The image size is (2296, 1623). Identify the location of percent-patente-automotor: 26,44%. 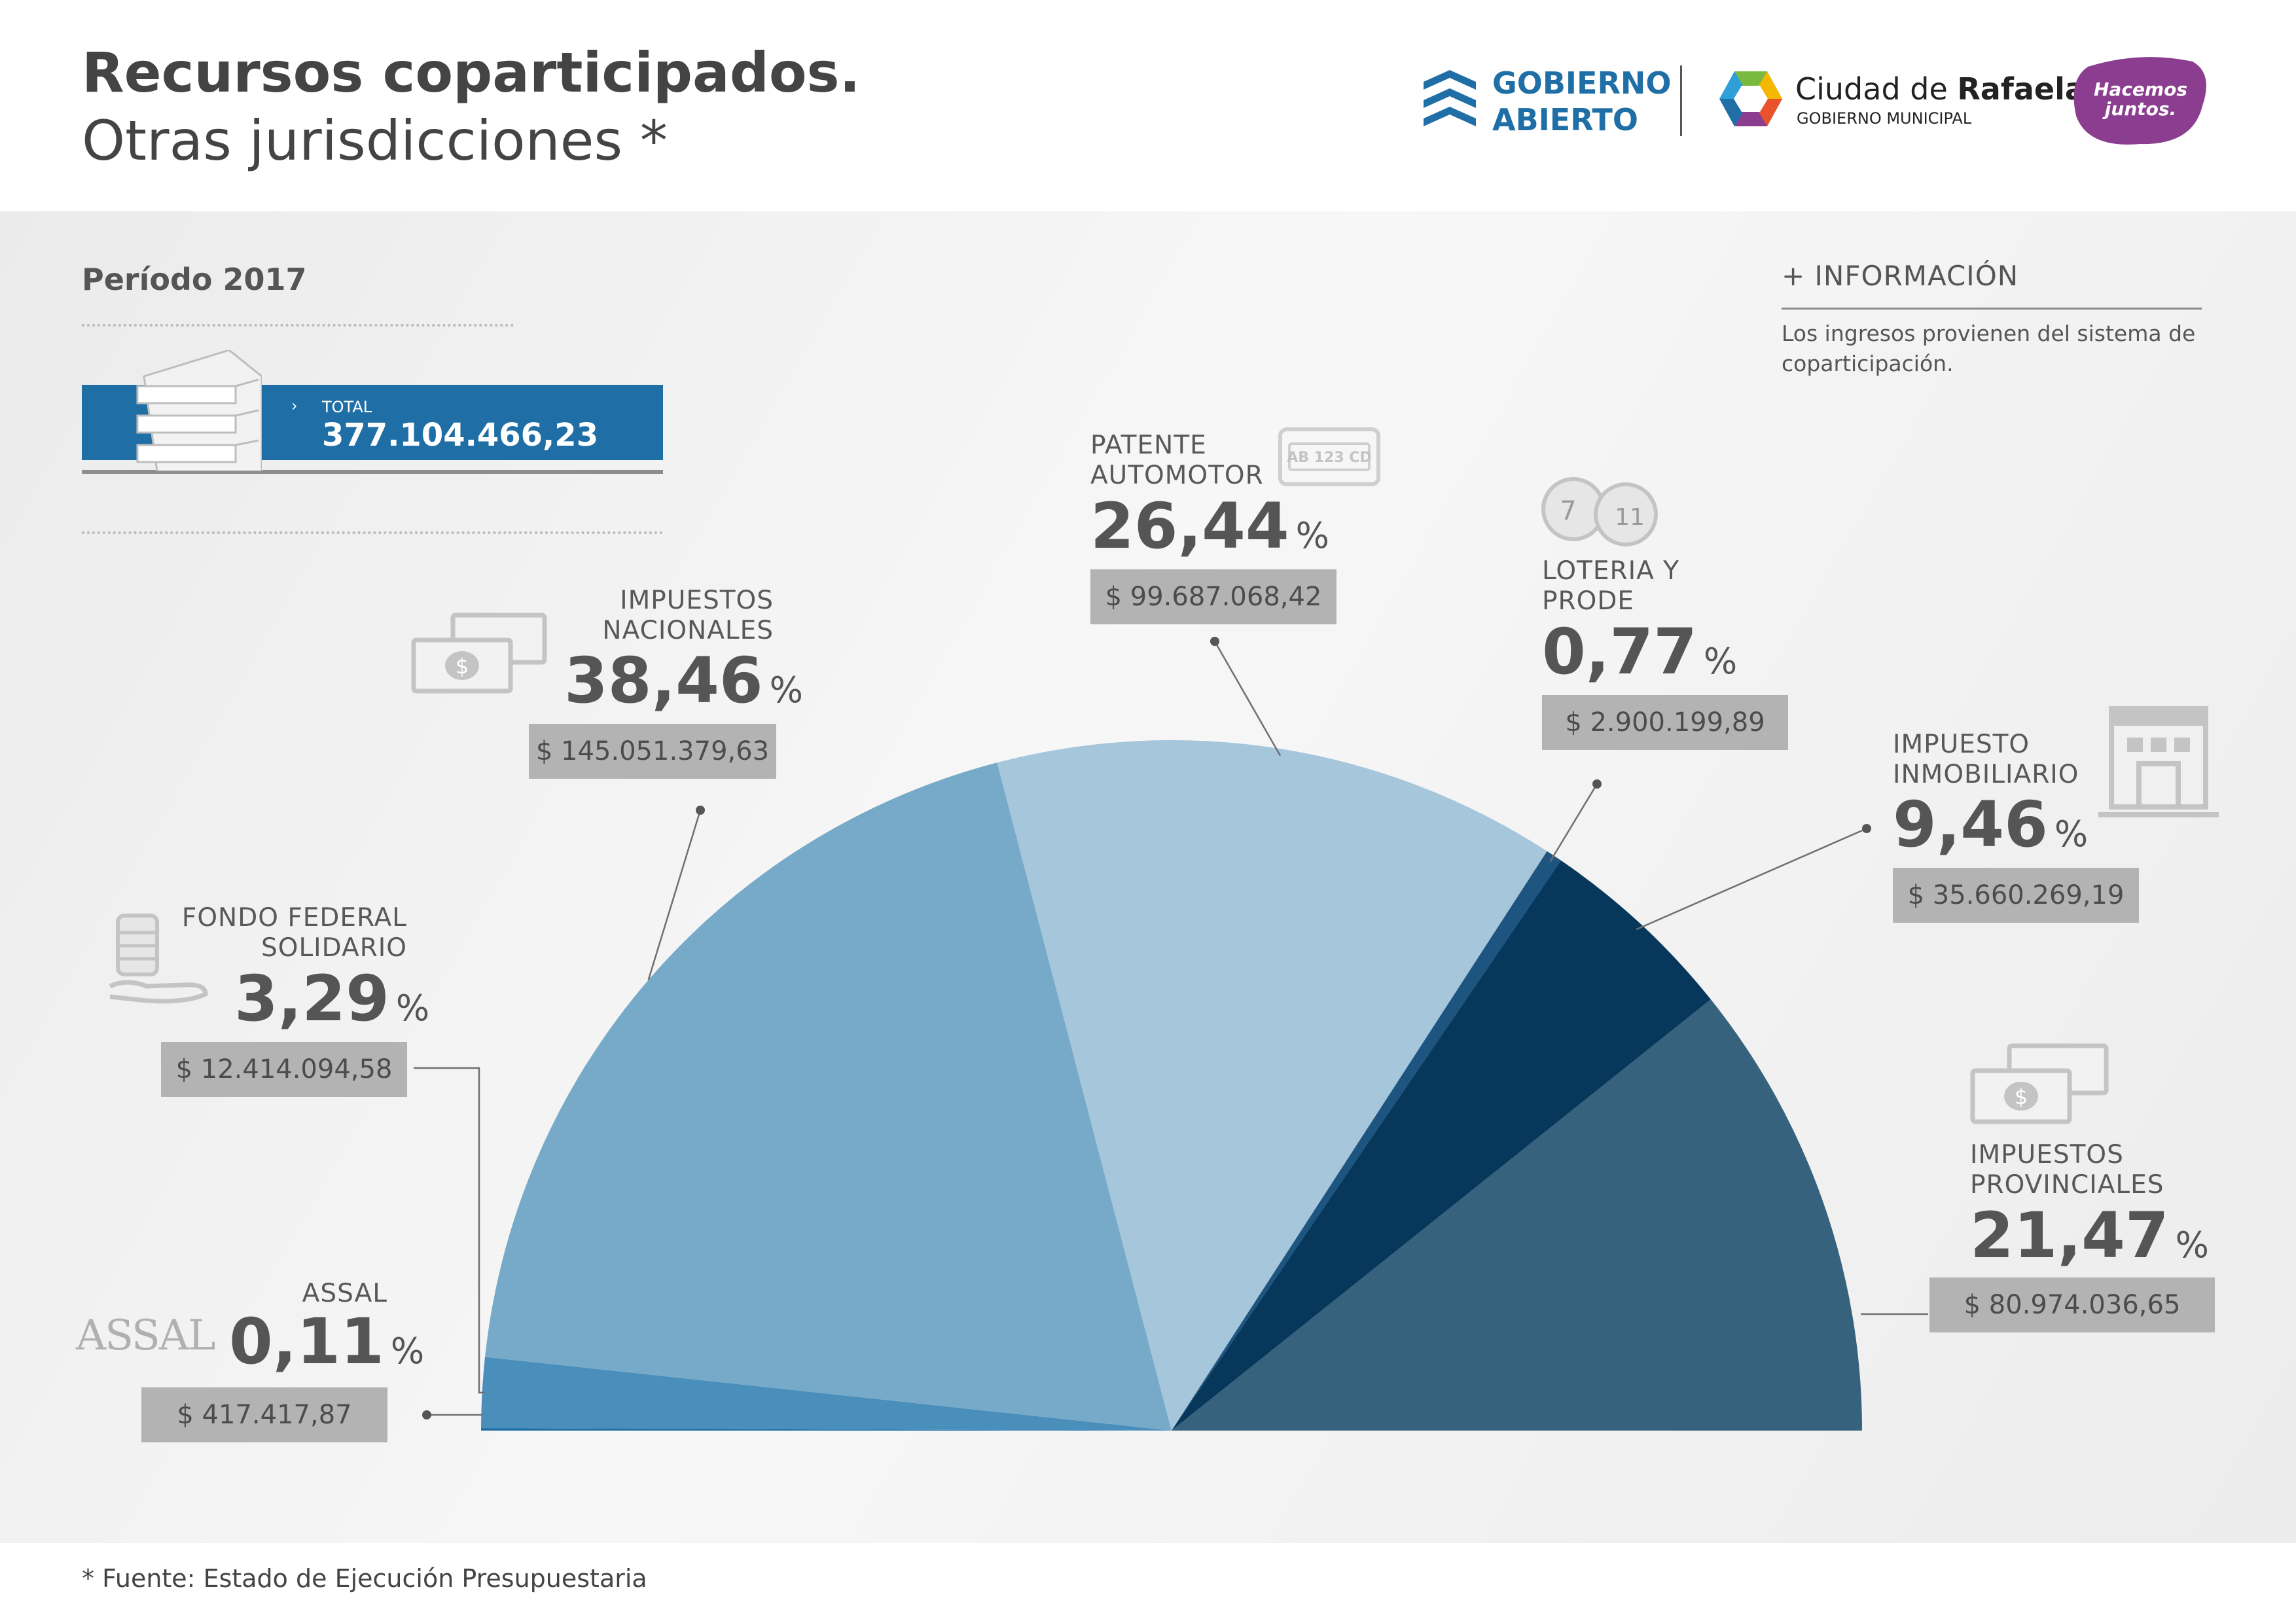
(1209, 526).